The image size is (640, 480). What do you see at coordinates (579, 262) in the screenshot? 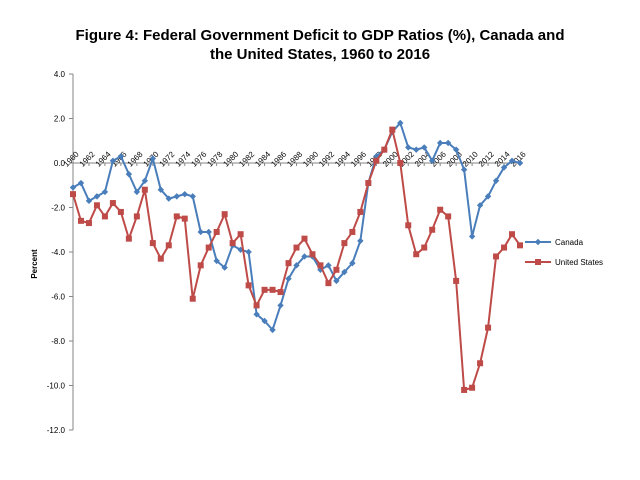
I see `legend-label-united-states: United States` at bounding box center [579, 262].